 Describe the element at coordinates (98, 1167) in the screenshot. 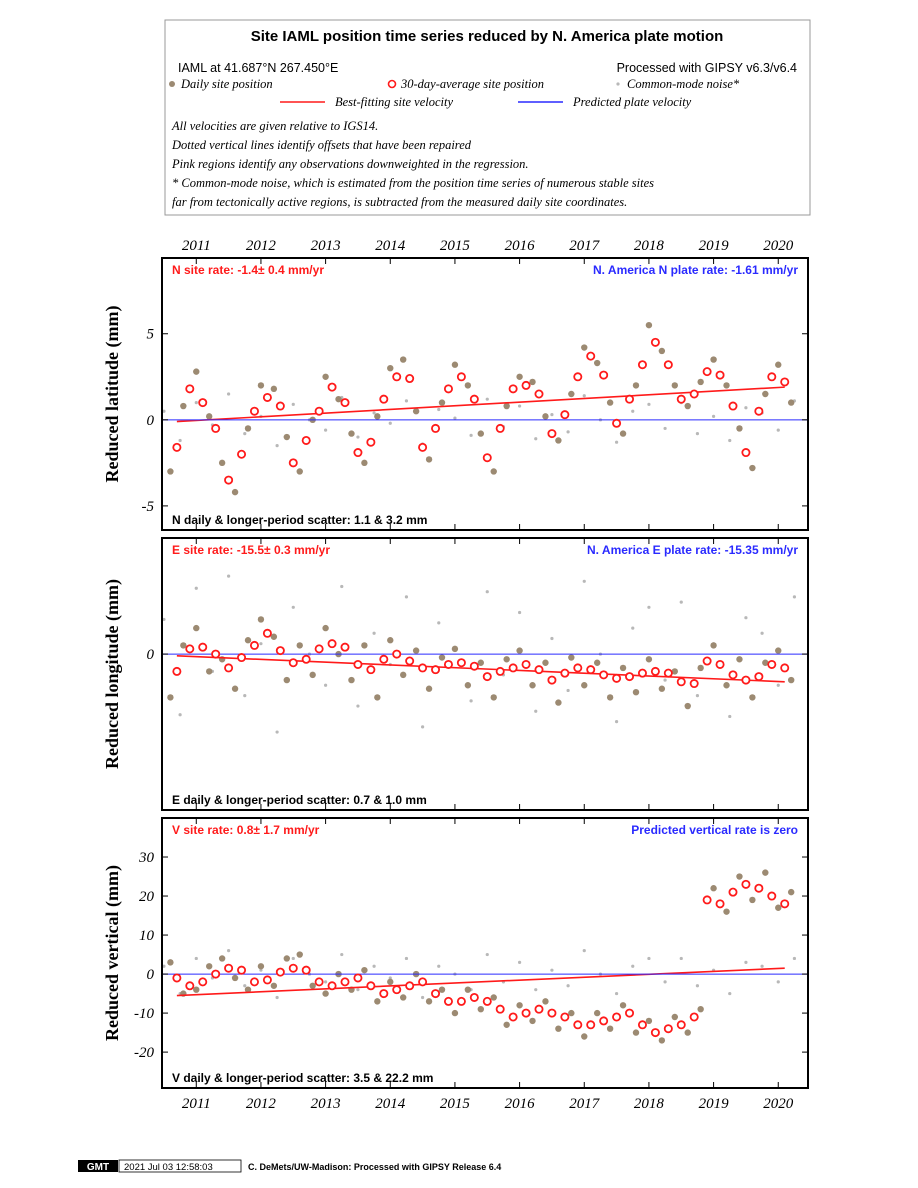

I see `logo: GMT` at that location.